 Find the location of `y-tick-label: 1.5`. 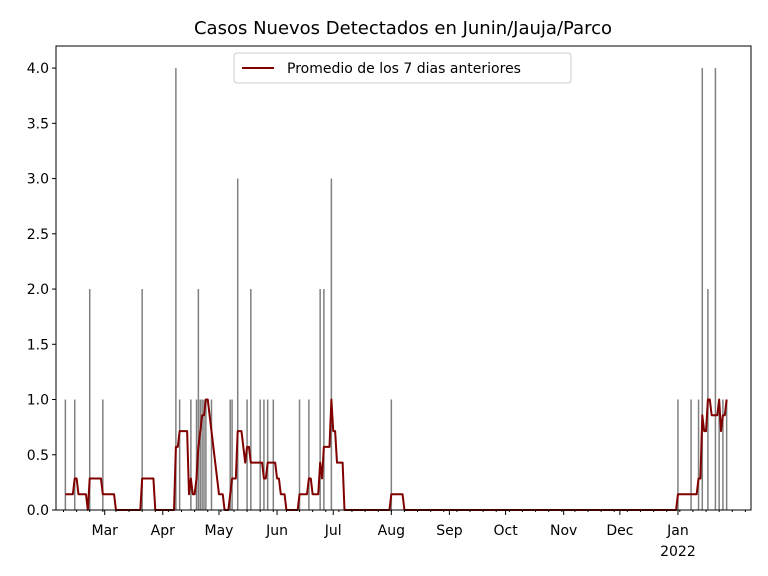

y-tick-label: 1.5 is located at coordinates (38, 345).